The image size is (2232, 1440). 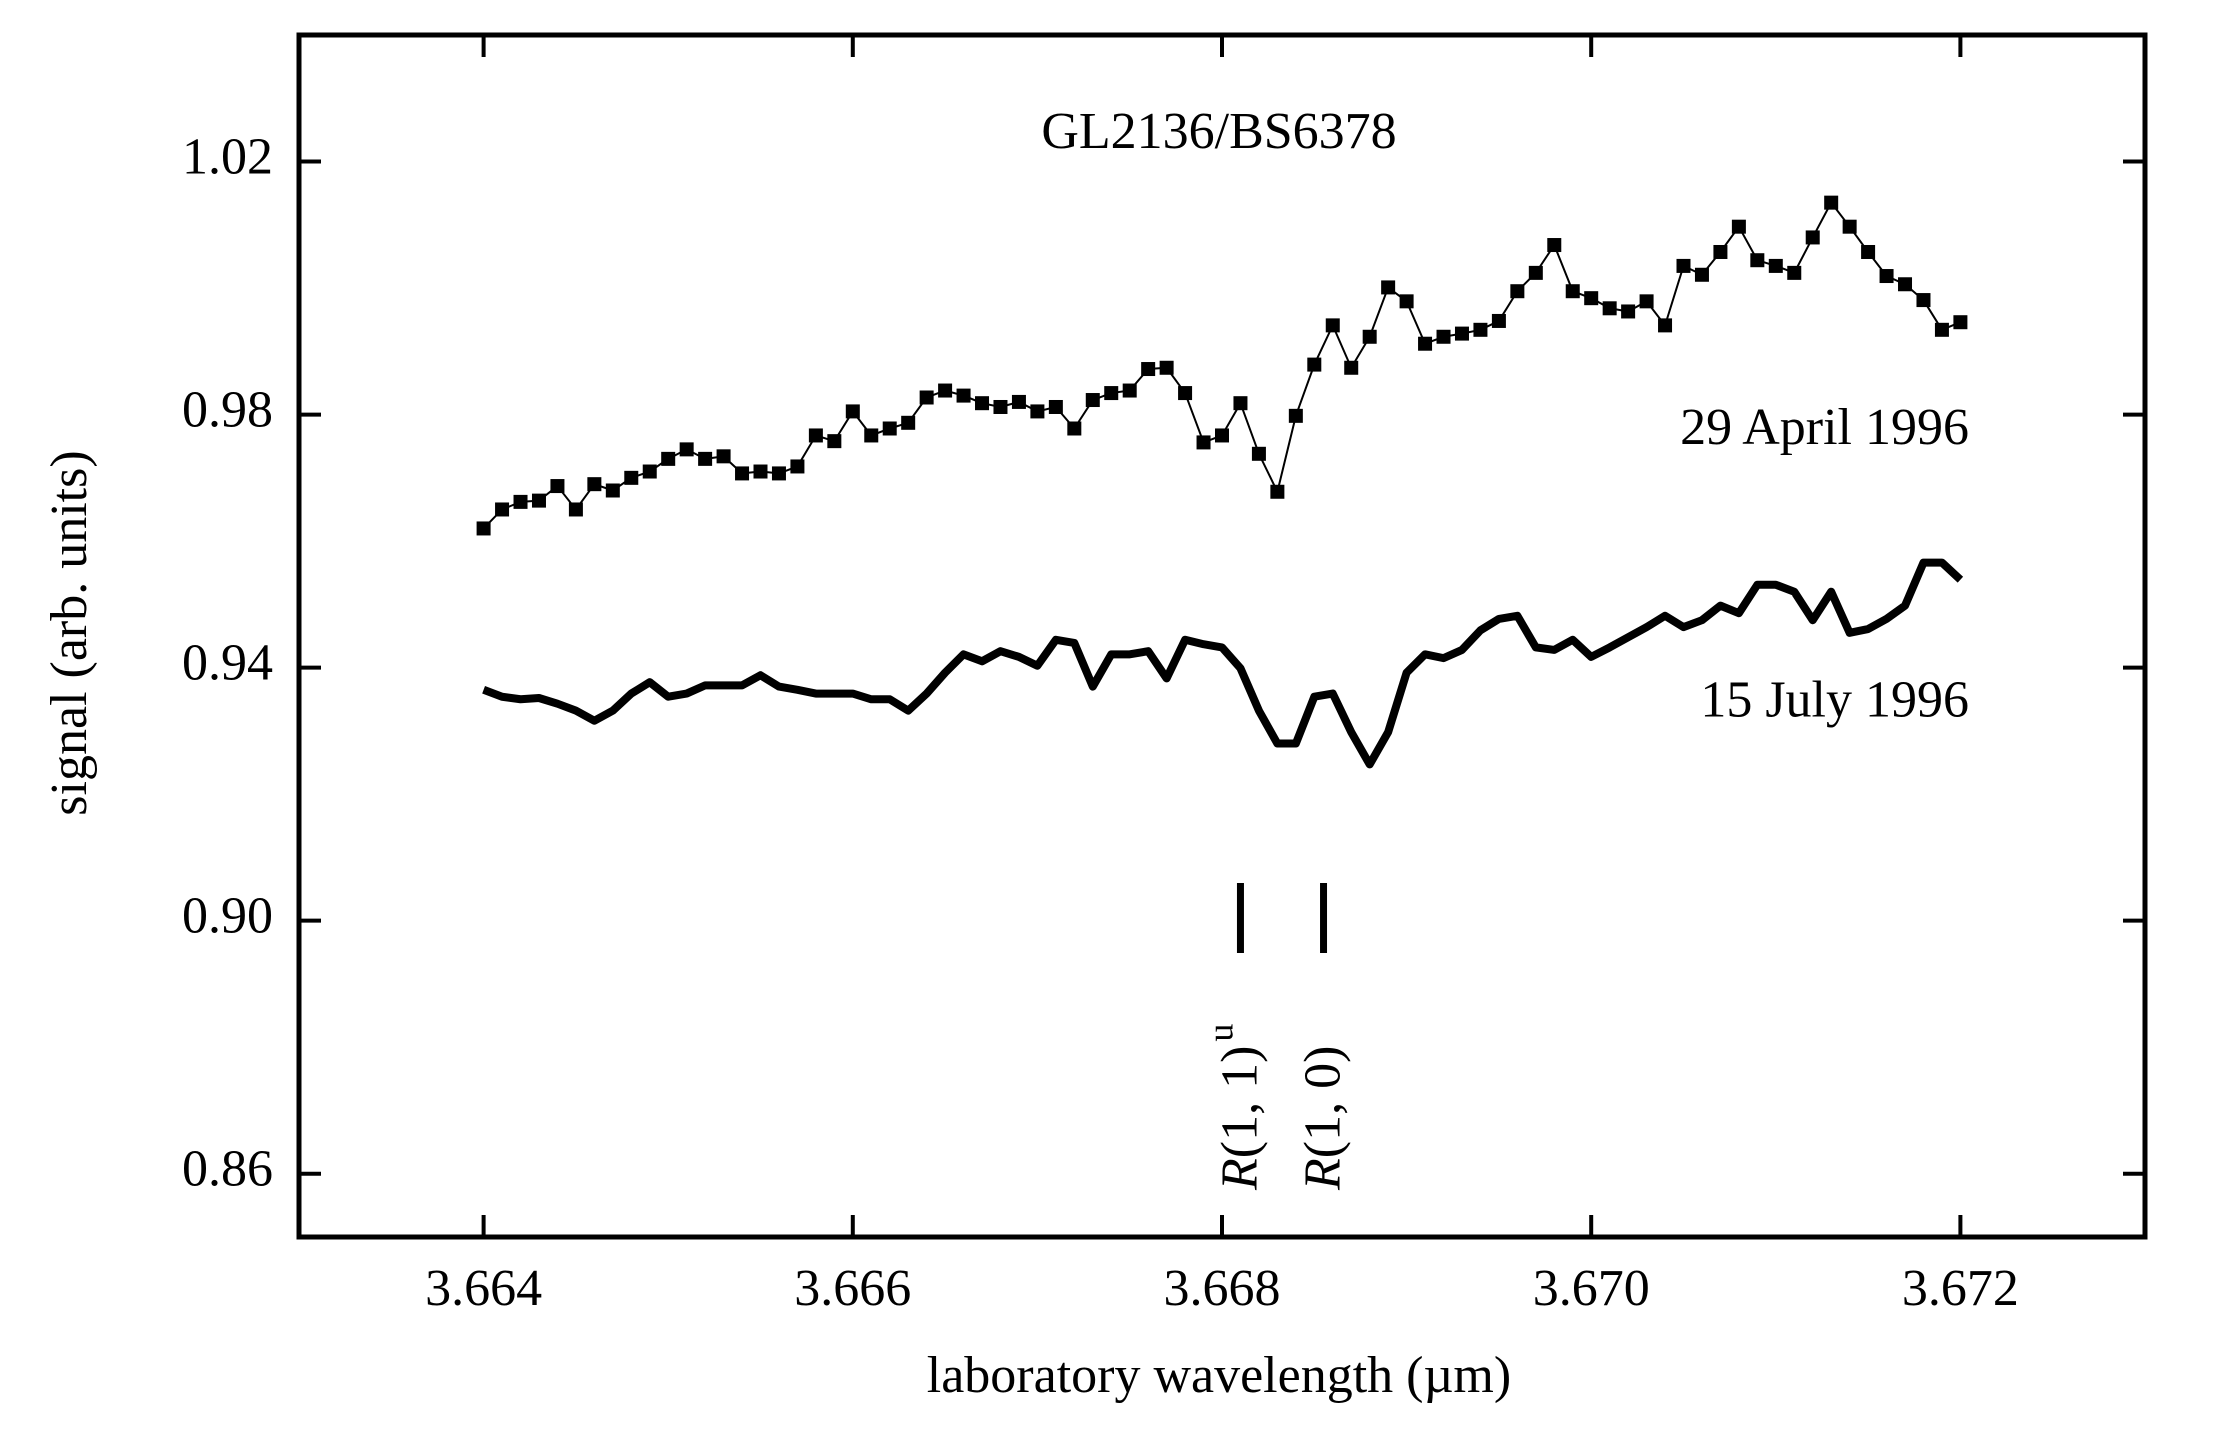 I want to click on y-tick-label: 0.86, so click(x=227, y=1169).